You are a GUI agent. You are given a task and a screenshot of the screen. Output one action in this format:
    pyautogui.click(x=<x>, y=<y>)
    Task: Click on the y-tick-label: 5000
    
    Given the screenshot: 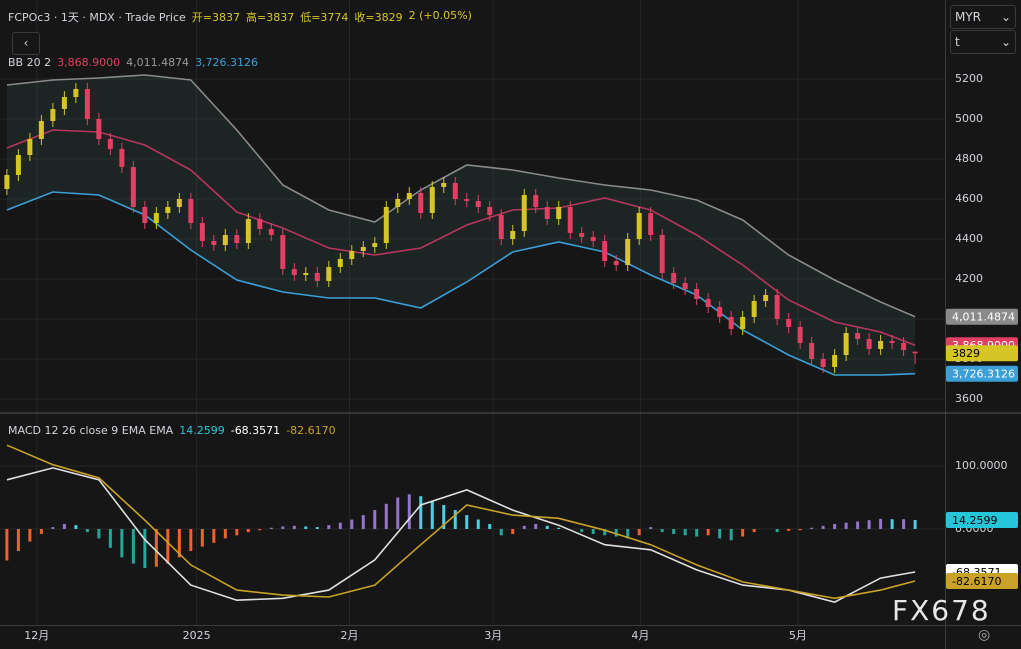 What is the action you would take?
    pyautogui.click(x=969, y=118)
    